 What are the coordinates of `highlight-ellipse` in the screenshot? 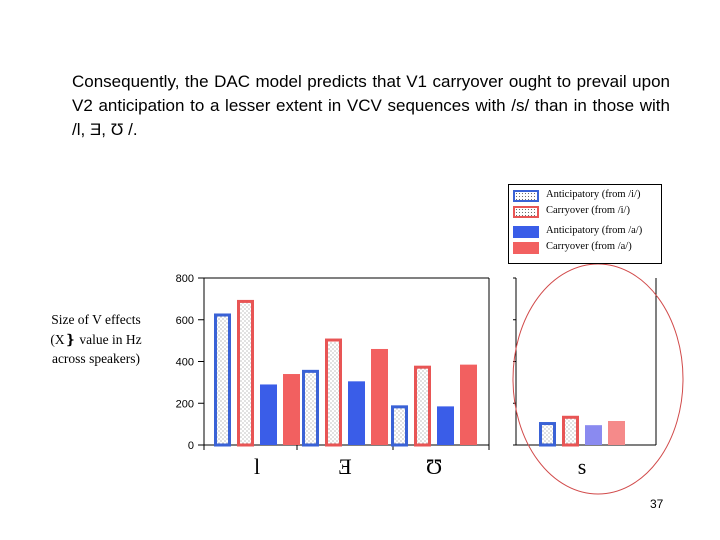 It's located at (598, 379).